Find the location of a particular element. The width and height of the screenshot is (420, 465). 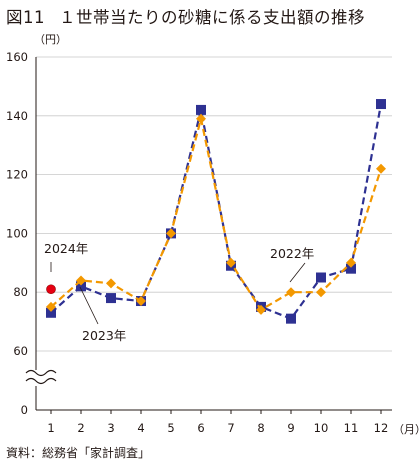

source-note: 資料：総務省「家計調査」 is located at coordinates (78, 453).